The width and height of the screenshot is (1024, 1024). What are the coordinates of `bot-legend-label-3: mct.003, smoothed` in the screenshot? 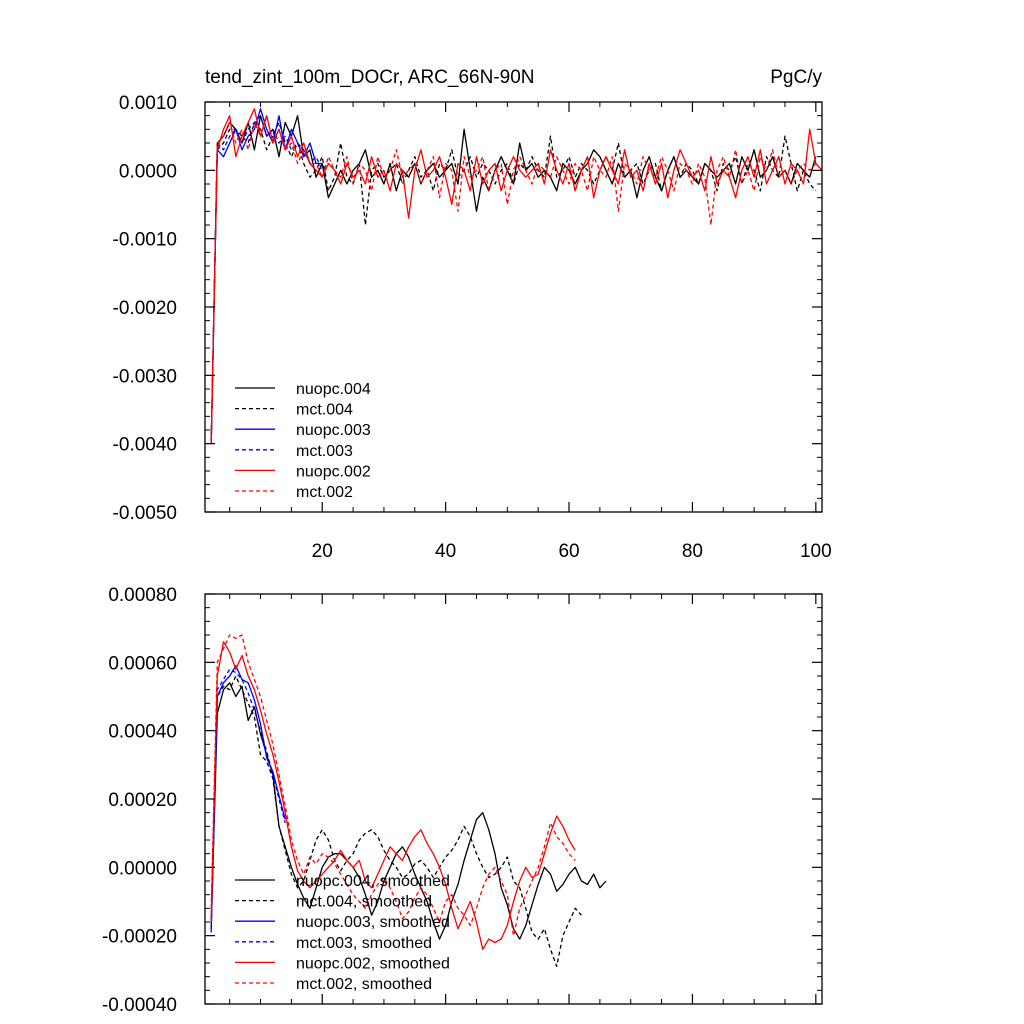 It's located at (364, 943).